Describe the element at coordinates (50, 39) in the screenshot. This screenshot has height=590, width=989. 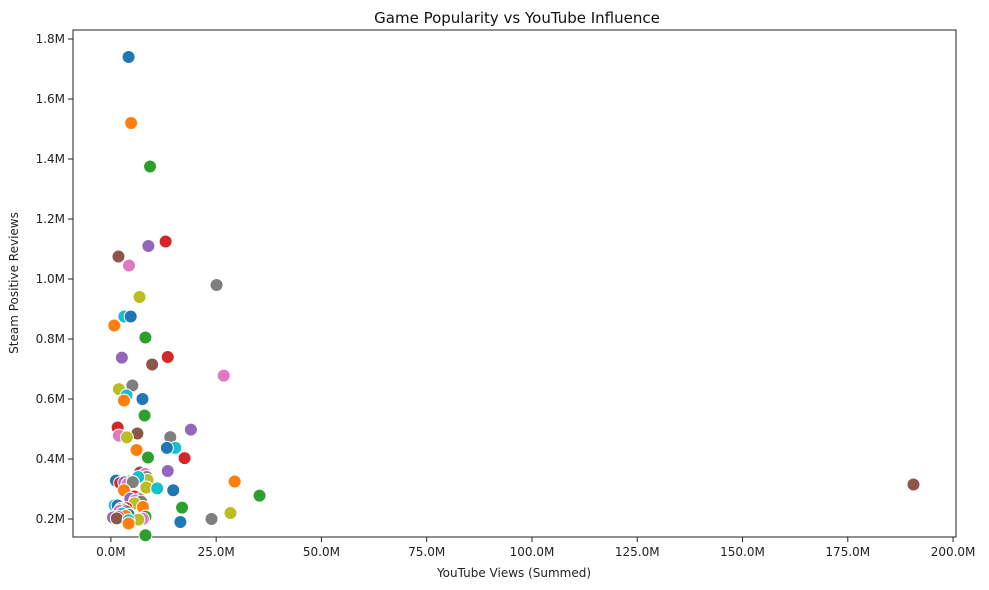
I see `y-tick-label: 1.8M` at that location.